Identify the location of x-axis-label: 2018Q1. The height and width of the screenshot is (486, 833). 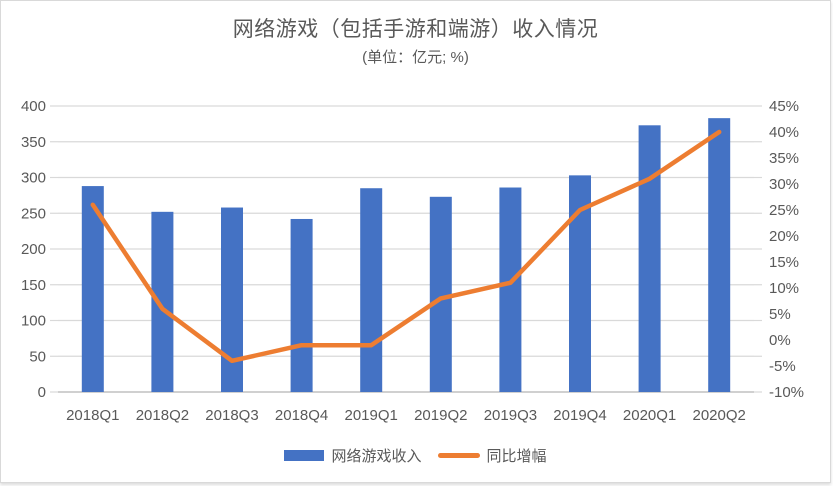
(92, 415).